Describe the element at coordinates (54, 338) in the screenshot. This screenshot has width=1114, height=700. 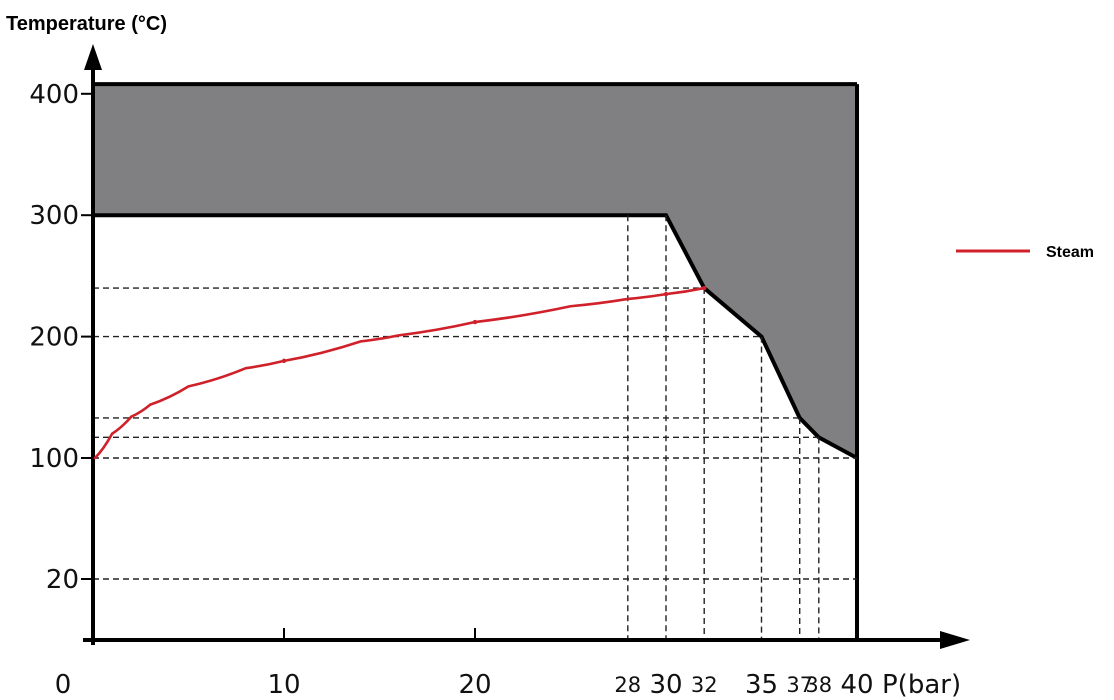
I see `y-tick-label-200: 200` at that location.